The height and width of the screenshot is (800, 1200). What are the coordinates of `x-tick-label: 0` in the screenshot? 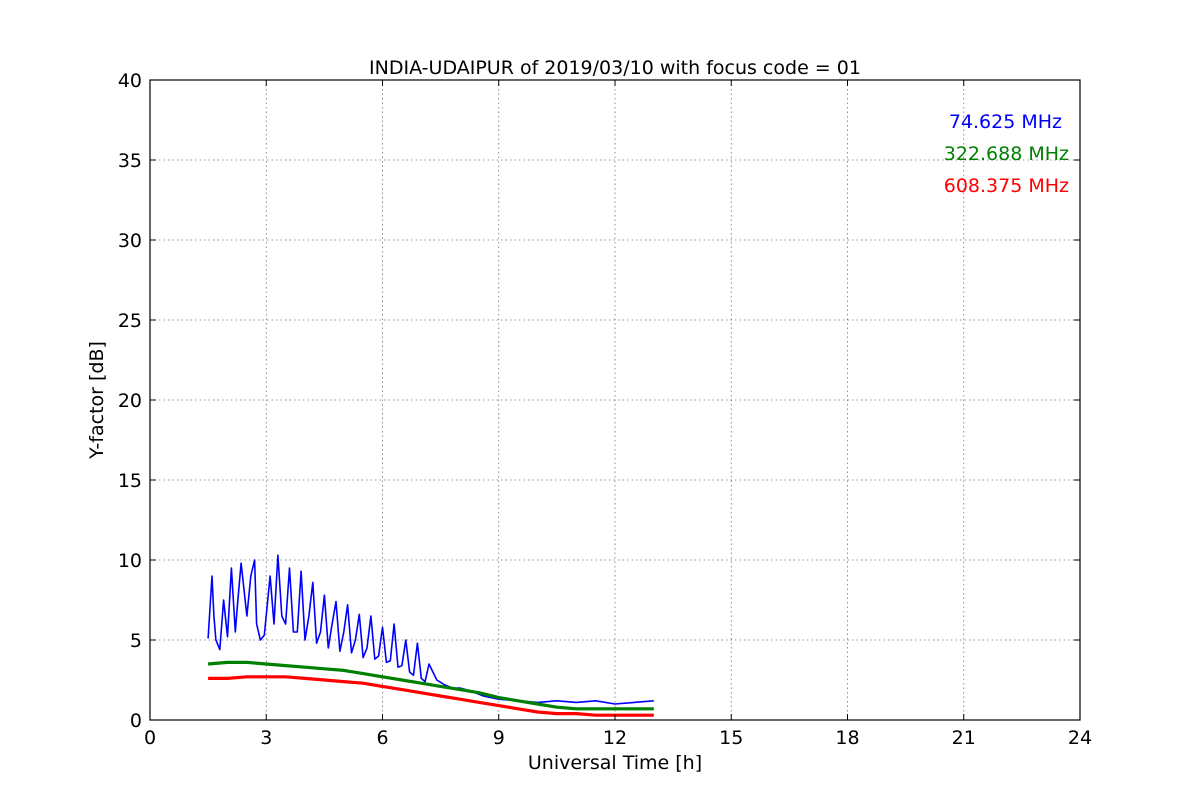 It's located at (150, 738).